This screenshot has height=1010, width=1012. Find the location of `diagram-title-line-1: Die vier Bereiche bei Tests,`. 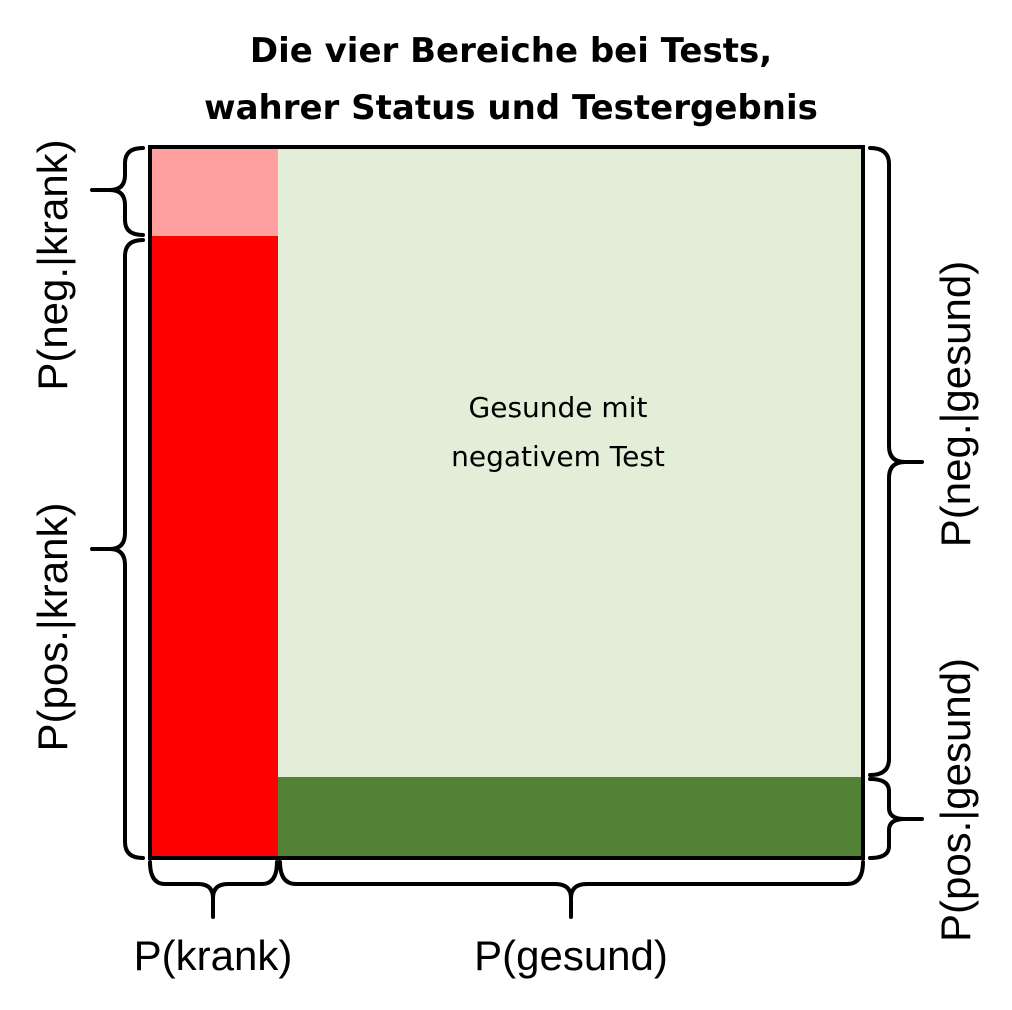

diagram-title-line-1: Die vier Bereiche bei Tests, is located at coordinates (511, 51).